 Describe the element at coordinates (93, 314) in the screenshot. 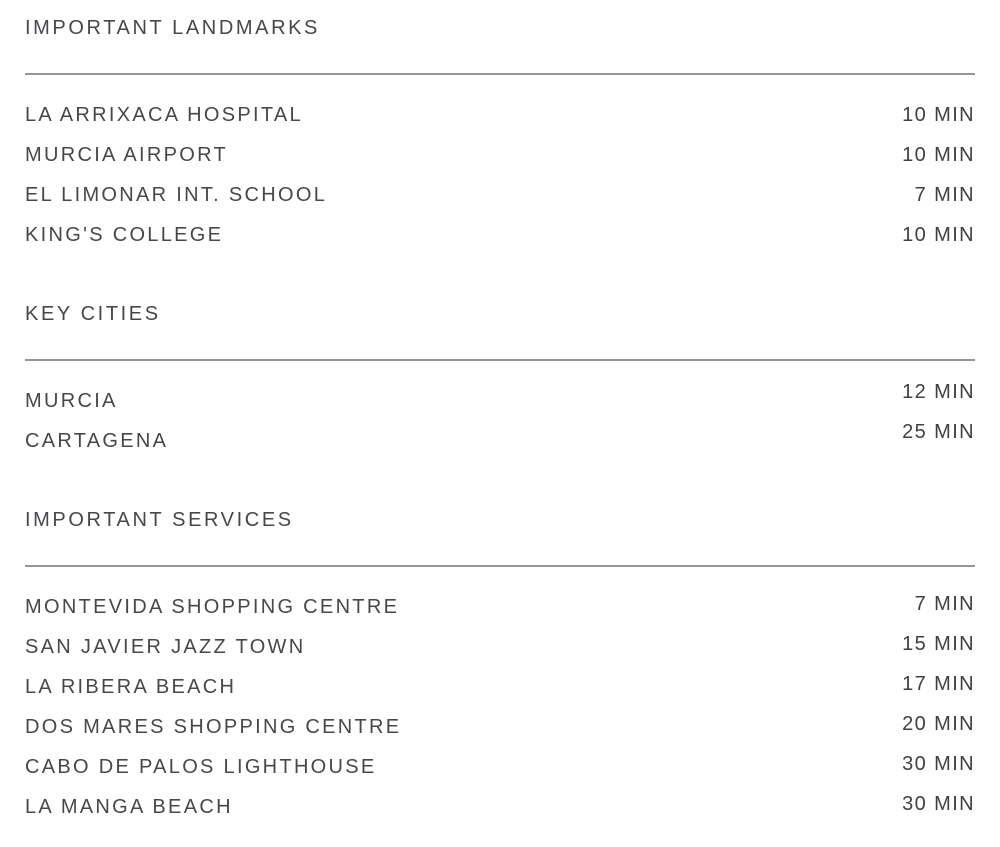

I see `section-title: KEY CITIES` at that location.